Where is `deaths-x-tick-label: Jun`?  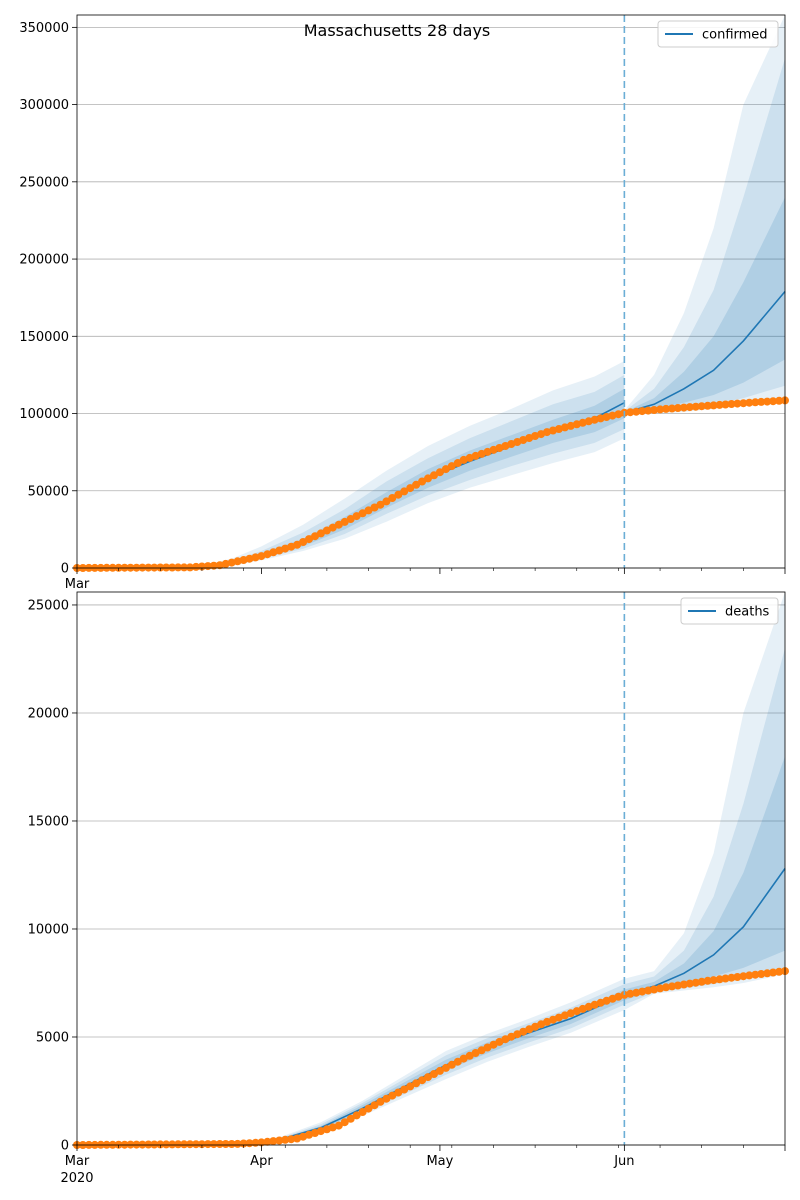
deaths-x-tick-label: Jun is located at coordinates (623, 1161).